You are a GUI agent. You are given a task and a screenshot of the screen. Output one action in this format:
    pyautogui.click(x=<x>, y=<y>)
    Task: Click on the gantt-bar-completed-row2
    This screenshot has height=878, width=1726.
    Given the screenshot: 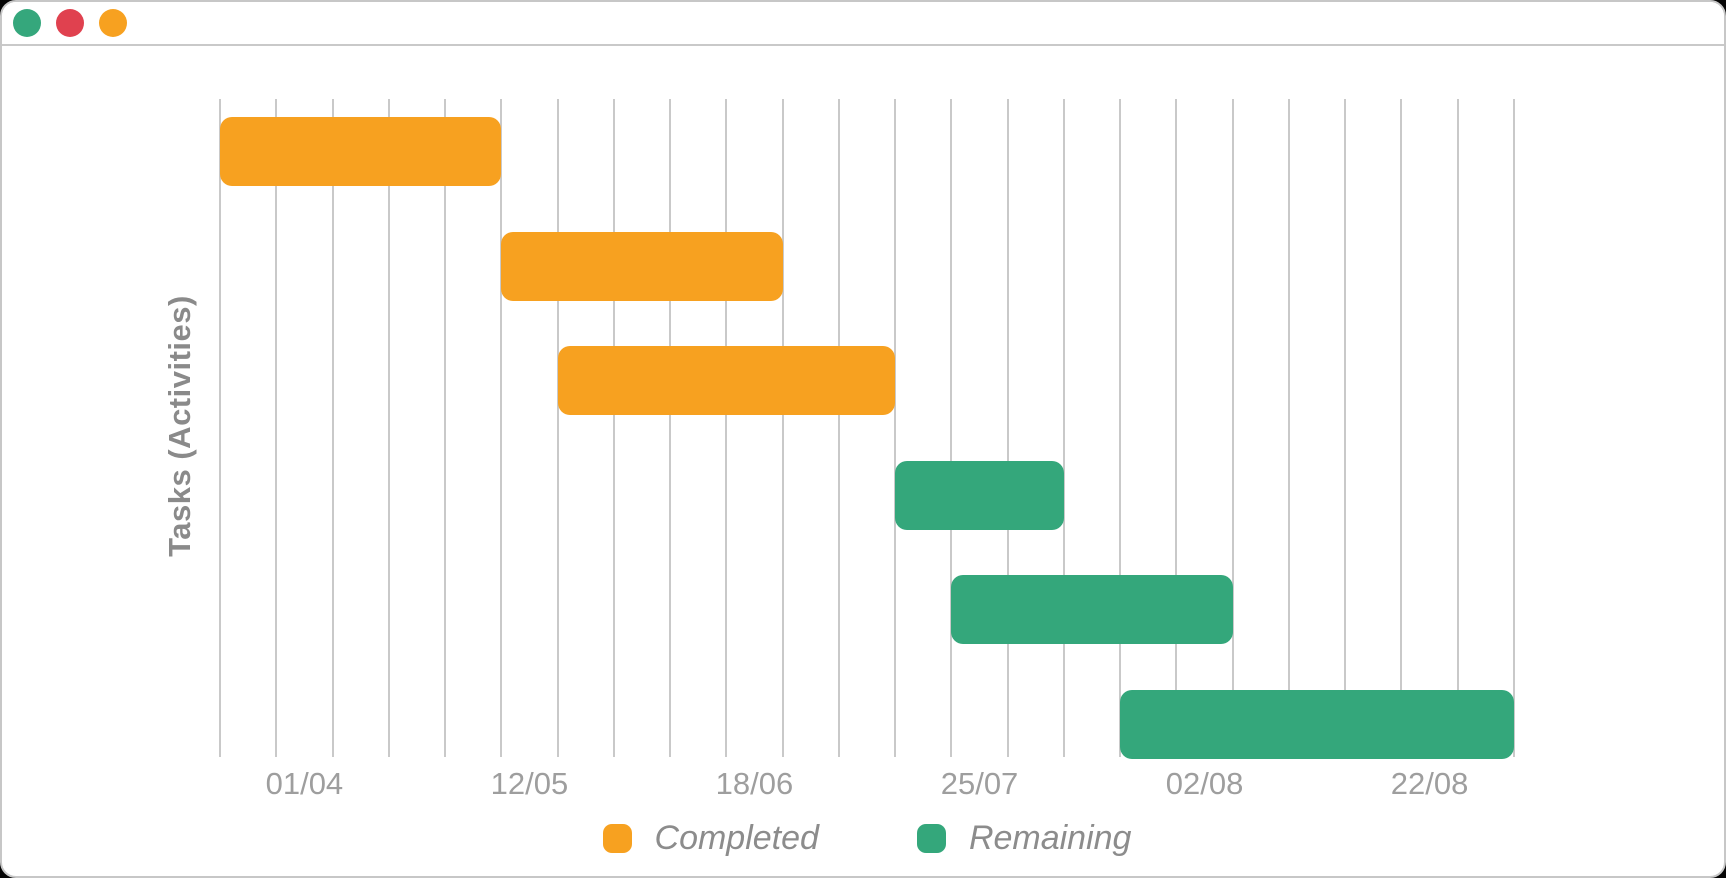 What is the action you would take?
    pyautogui.click(x=642, y=266)
    